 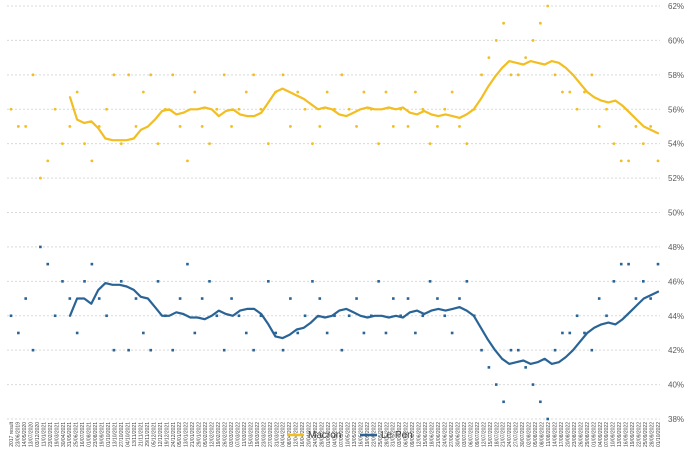 I want to click on x-tick-label: 04/09/2022, so click(x=601, y=434).